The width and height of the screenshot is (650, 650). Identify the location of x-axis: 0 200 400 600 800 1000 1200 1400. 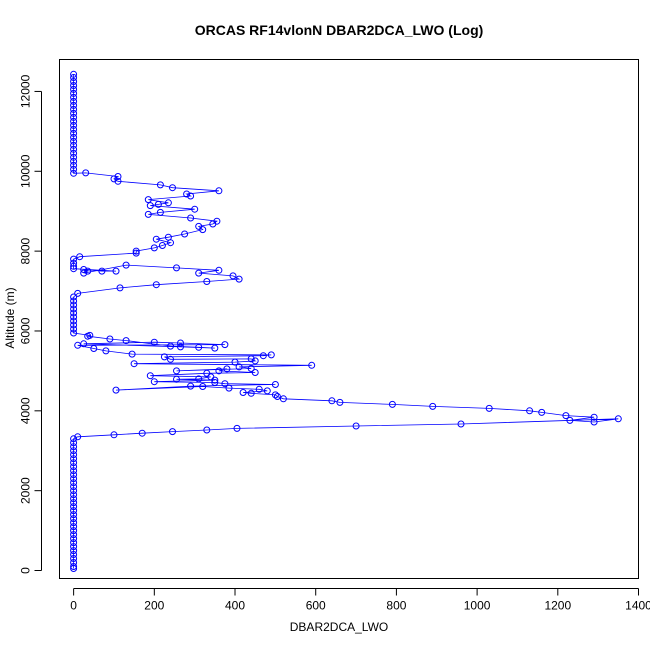
(360, 600).